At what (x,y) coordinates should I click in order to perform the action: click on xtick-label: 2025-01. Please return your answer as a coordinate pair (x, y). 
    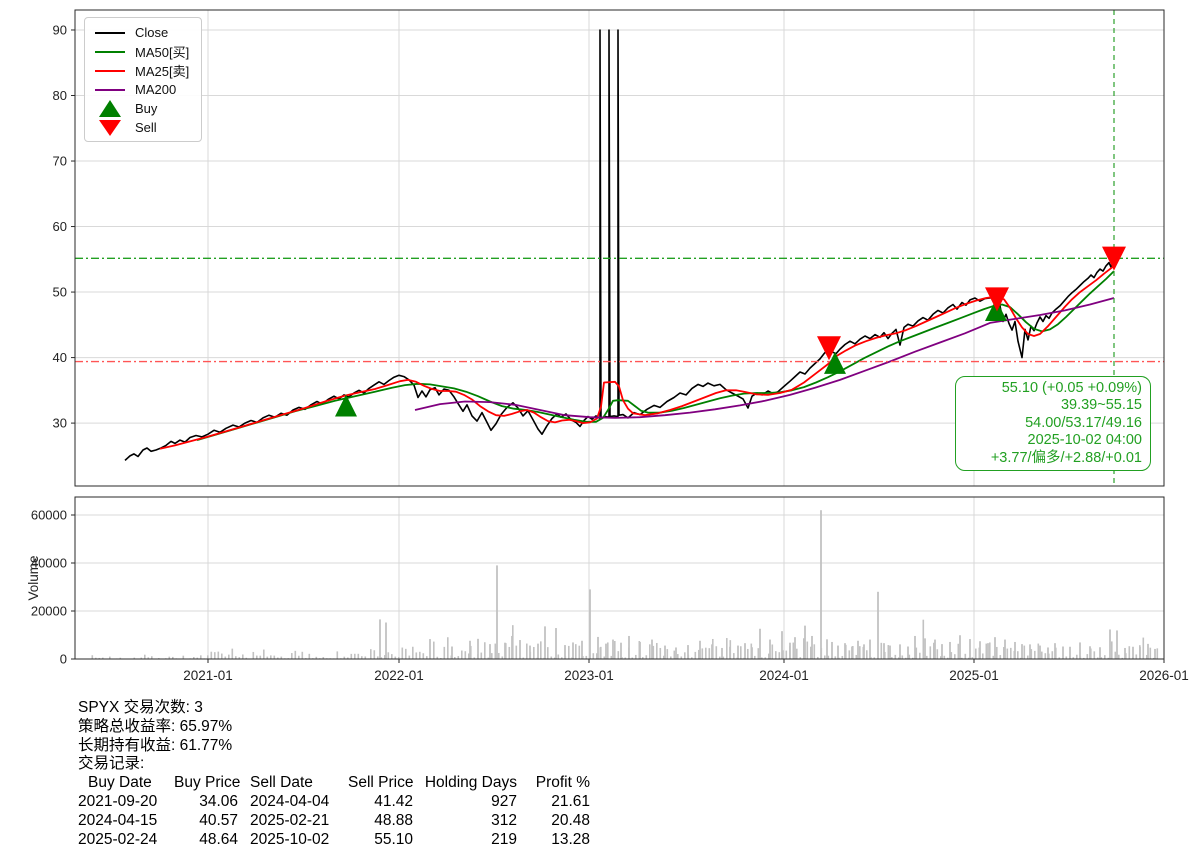
    Looking at the image, I should click on (974, 675).